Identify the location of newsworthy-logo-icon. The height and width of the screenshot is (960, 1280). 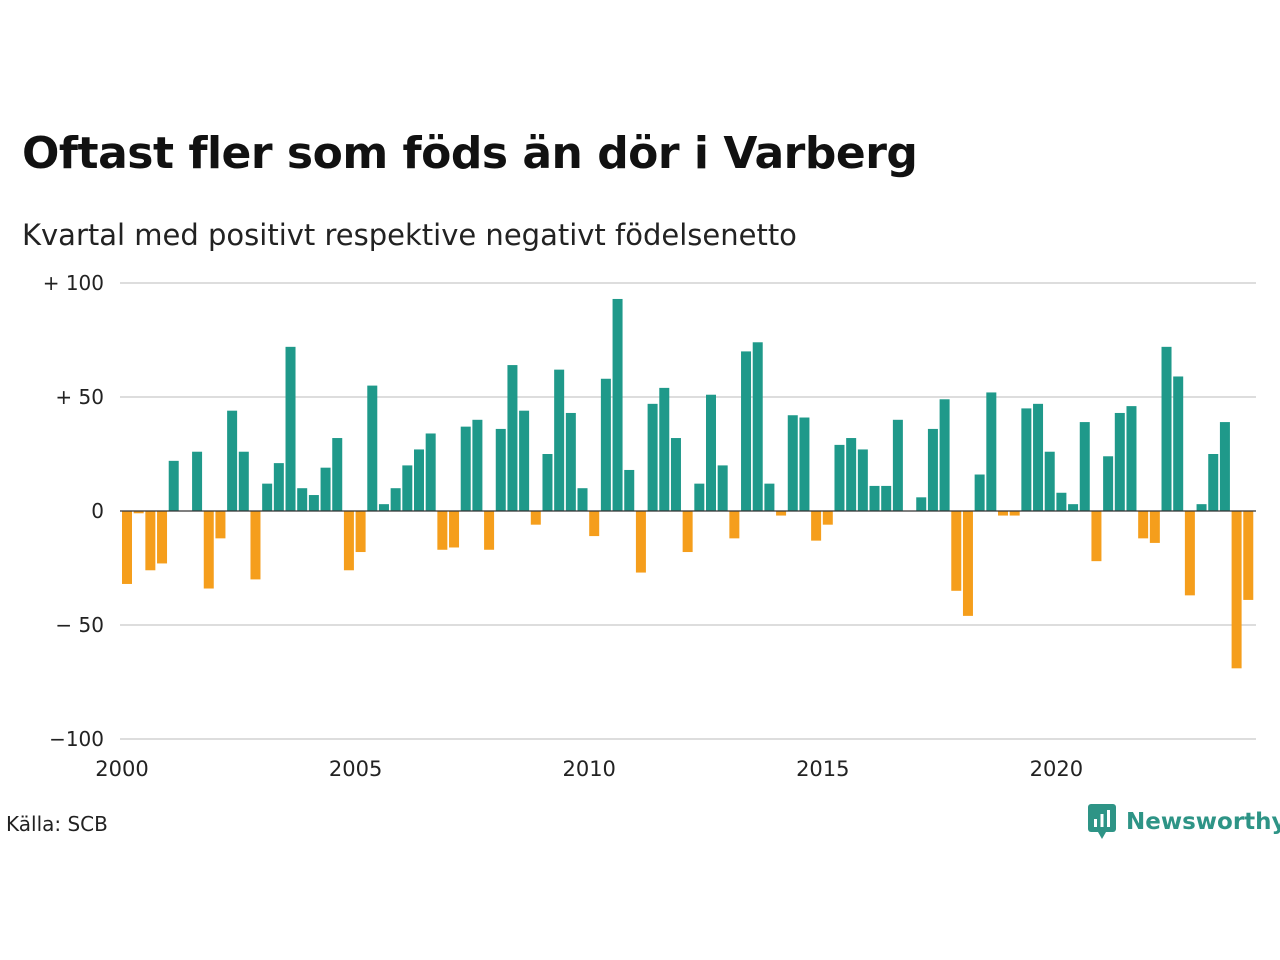
(1102, 821).